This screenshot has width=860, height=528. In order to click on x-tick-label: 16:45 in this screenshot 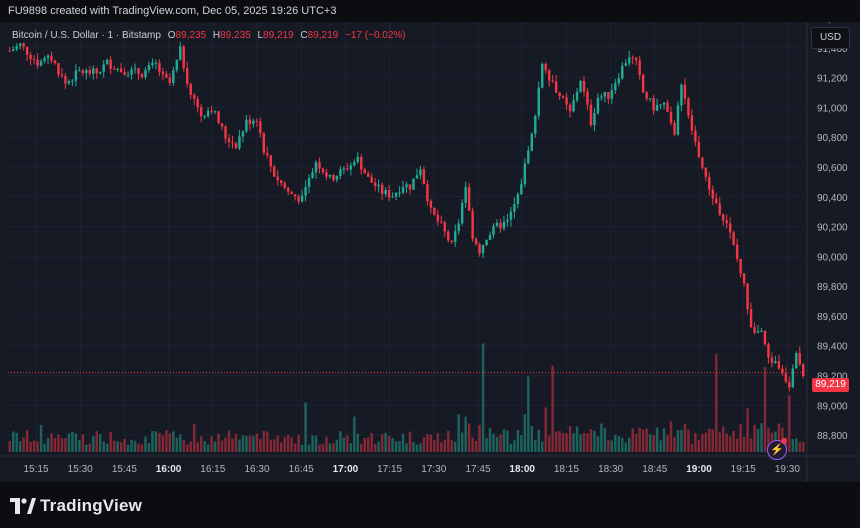, I will do `click(301, 469)`.